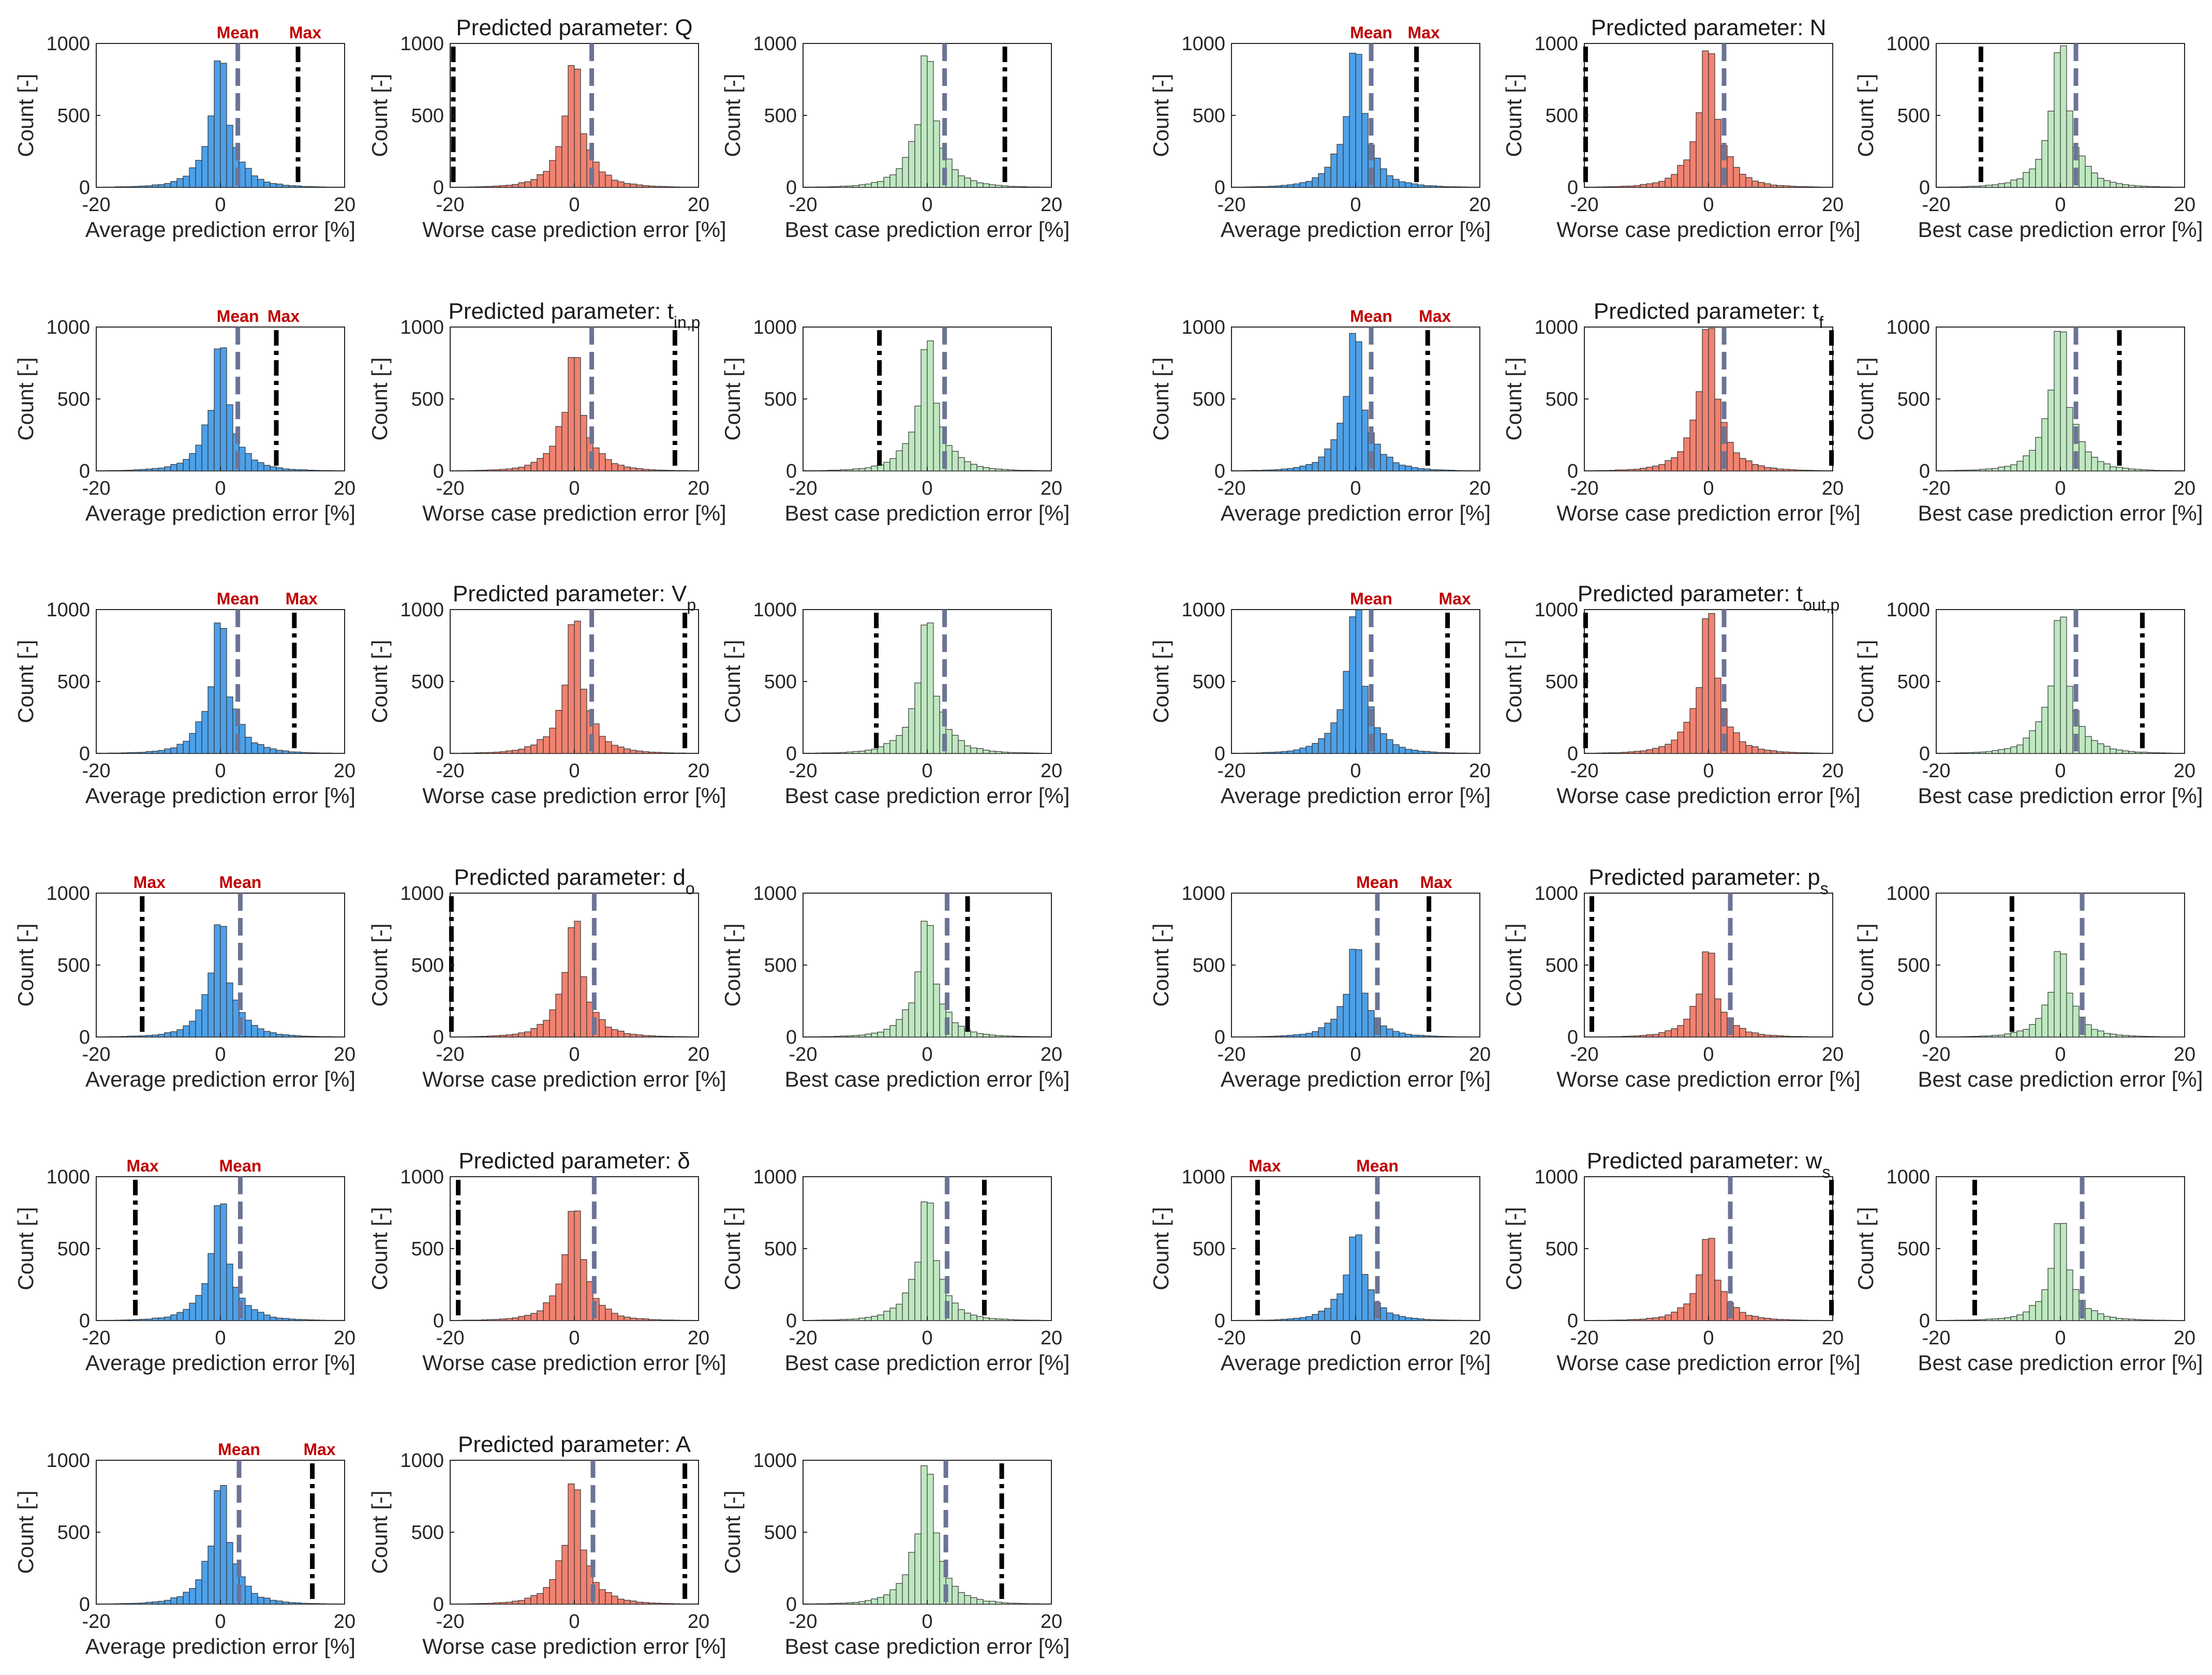  Describe the element at coordinates (927, 513) in the screenshot. I see `x-axis-label: Best case prediction error [%]` at that location.